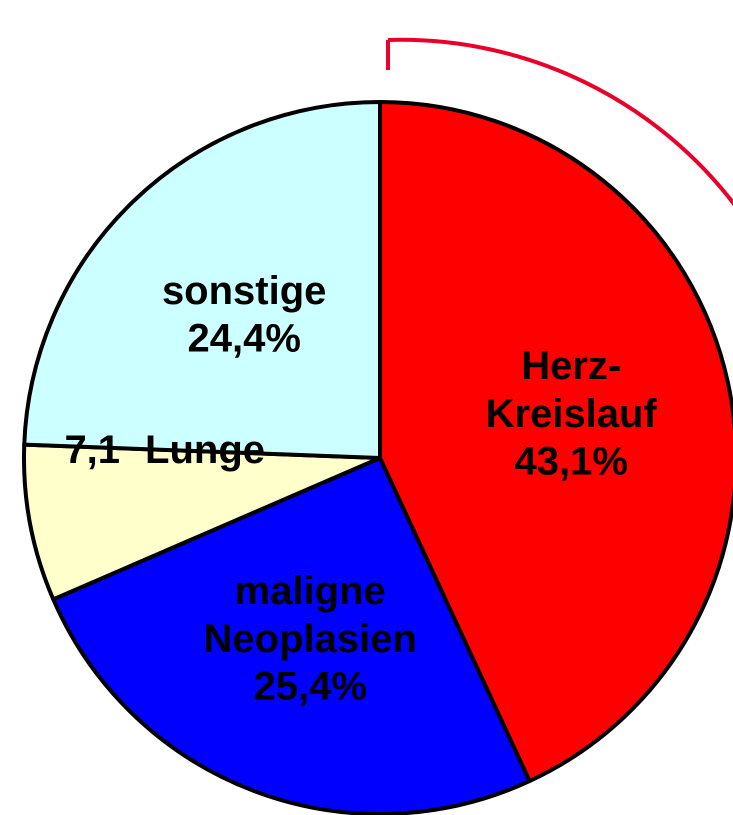 The height and width of the screenshot is (815, 733). I want to click on category-line: Neoplasien, so click(310, 639).